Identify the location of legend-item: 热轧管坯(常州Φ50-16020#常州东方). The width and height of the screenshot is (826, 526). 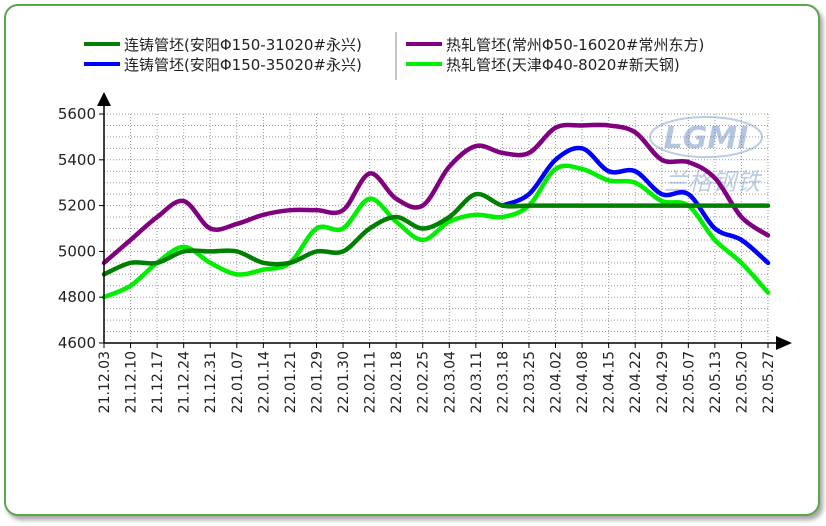
(555, 45).